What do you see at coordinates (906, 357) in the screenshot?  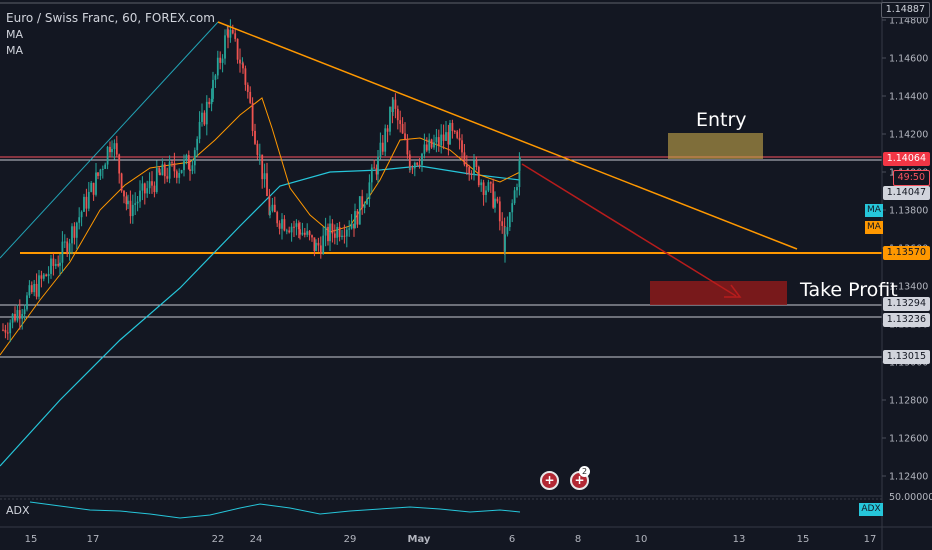 I see `price-level-label: 1.13015` at bounding box center [906, 357].